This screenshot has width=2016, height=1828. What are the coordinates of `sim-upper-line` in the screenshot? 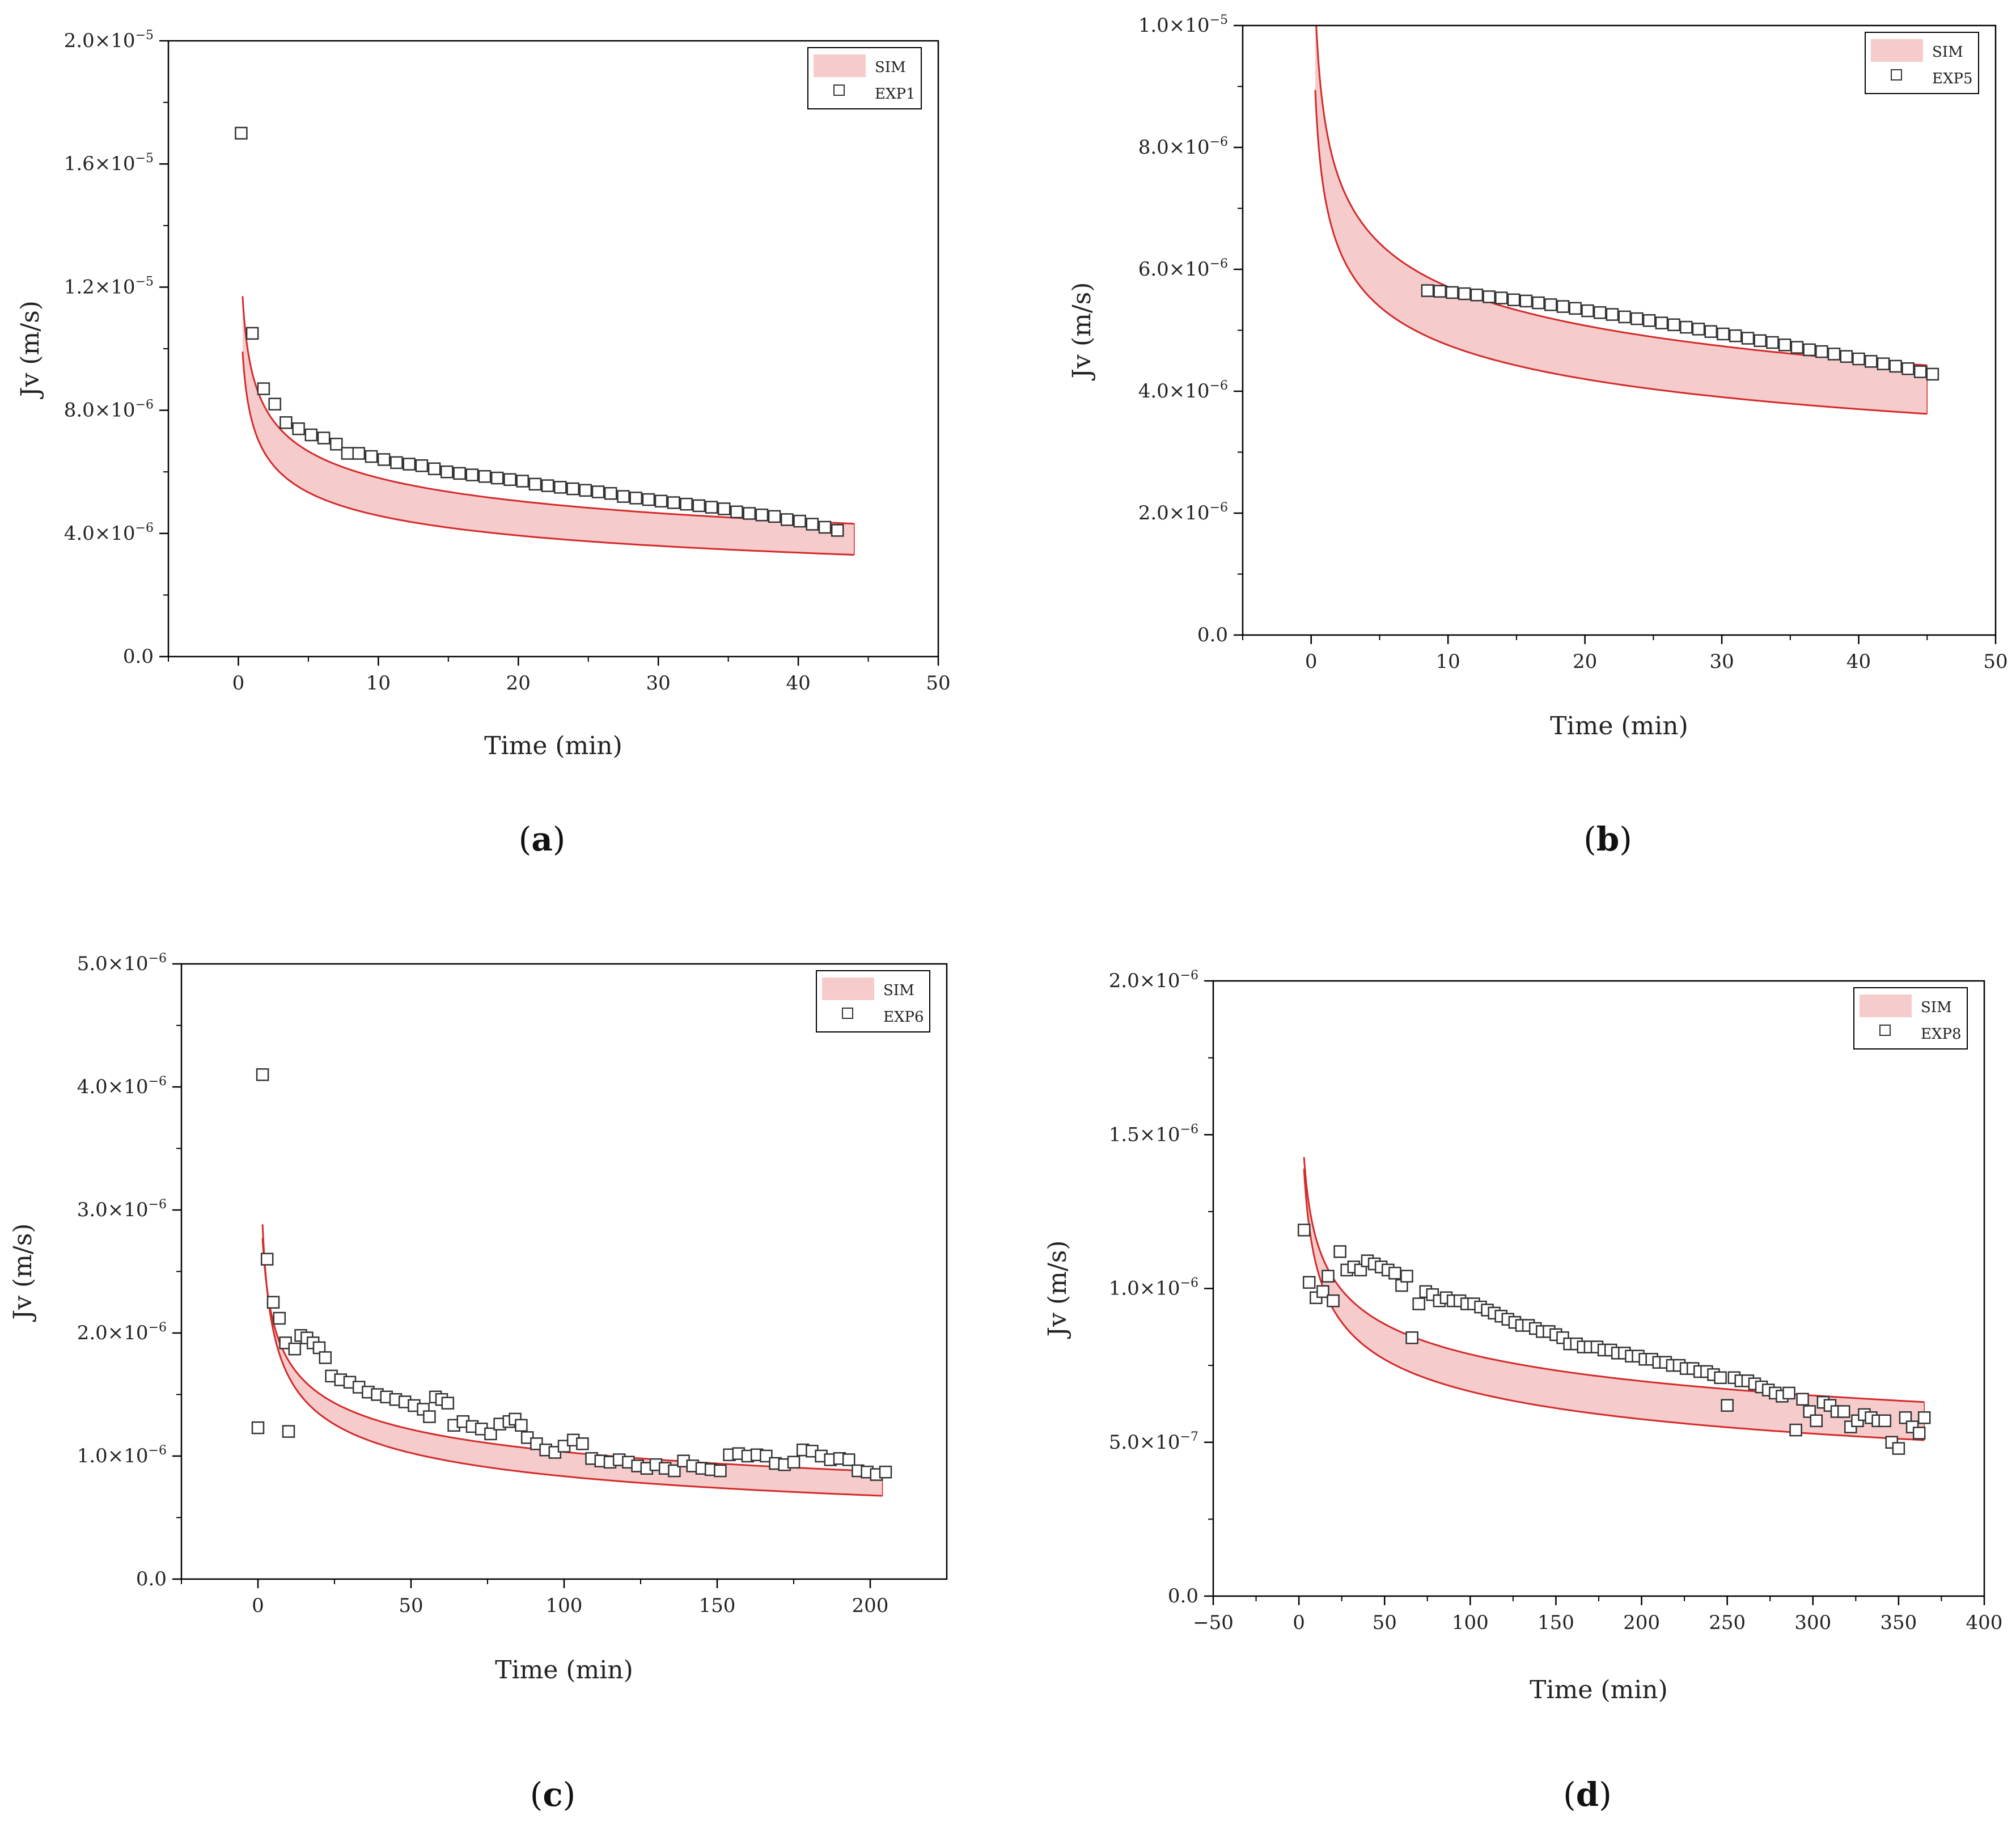 It's located at (548, 410).